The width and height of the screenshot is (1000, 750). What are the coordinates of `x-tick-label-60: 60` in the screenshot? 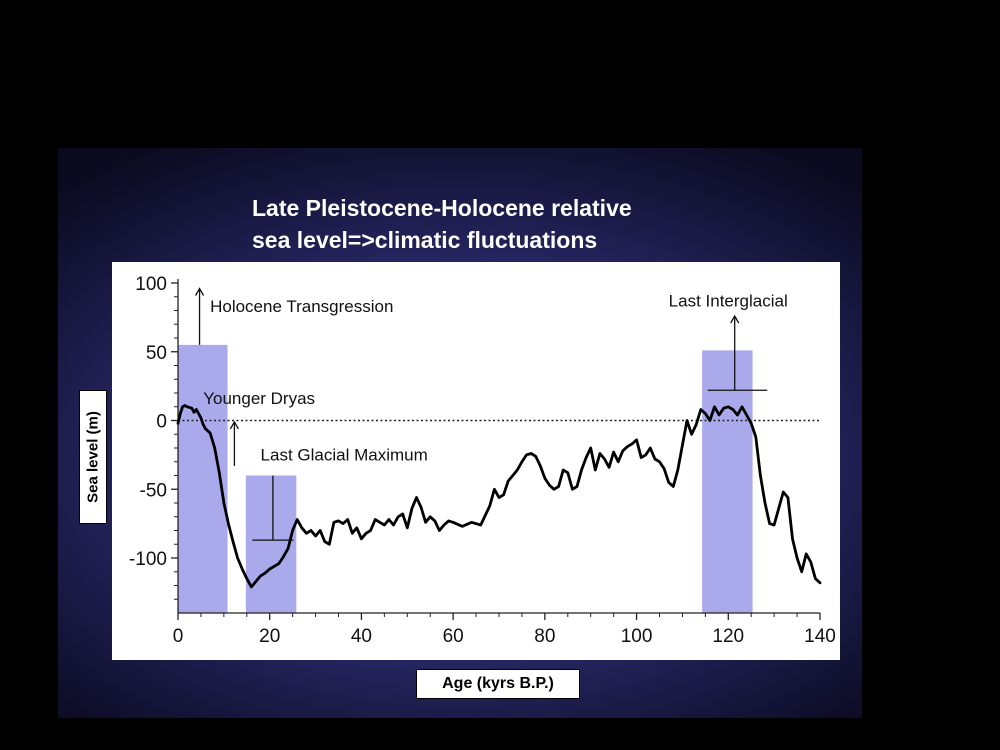 It's located at (453, 636).